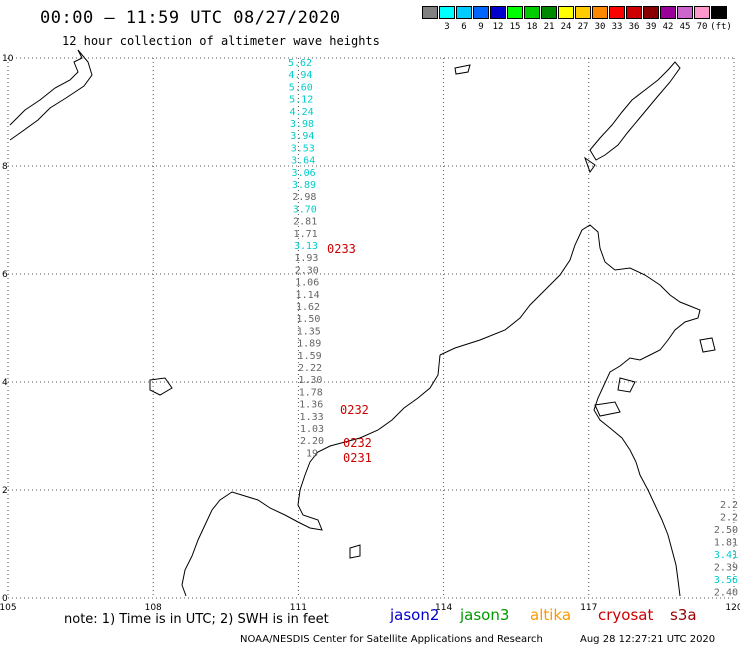 This screenshot has height=650, width=740. I want to click on wave-height-value: 3.94, so click(302, 136).